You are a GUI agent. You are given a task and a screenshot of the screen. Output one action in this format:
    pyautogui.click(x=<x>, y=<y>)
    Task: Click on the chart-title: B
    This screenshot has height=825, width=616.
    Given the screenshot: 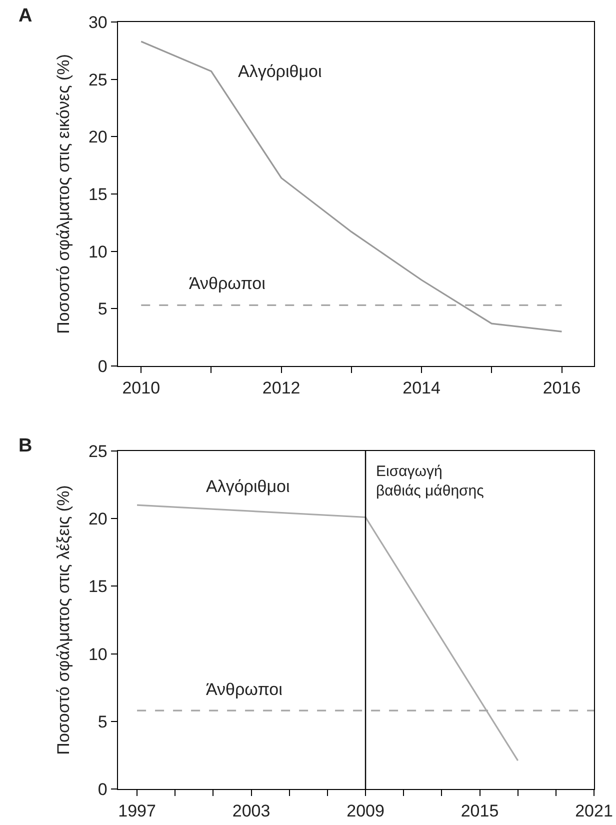 What is the action you would take?
    pyautogui.click(x=25, y=445)
    